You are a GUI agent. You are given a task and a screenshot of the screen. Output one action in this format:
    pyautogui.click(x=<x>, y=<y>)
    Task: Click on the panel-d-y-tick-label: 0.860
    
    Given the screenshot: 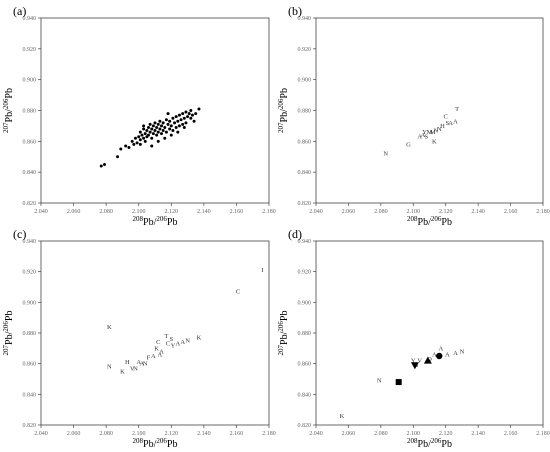 What is the action you would take?
    pyautogui.click(x=305, y=365)
    